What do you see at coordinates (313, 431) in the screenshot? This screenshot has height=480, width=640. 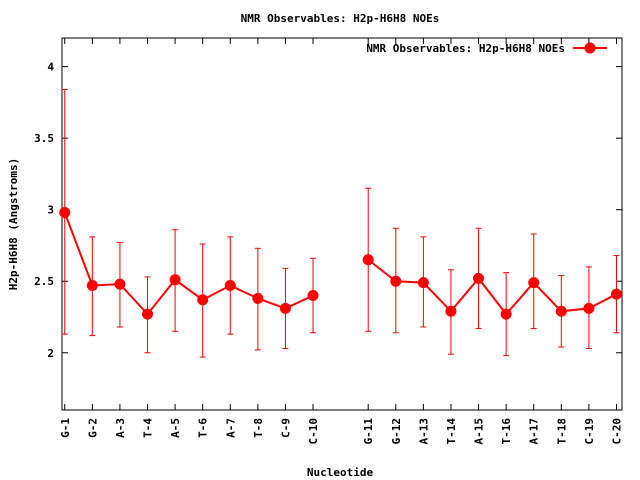 I see `x-tick-label-9: C-10` at bounding box center [313, 431].